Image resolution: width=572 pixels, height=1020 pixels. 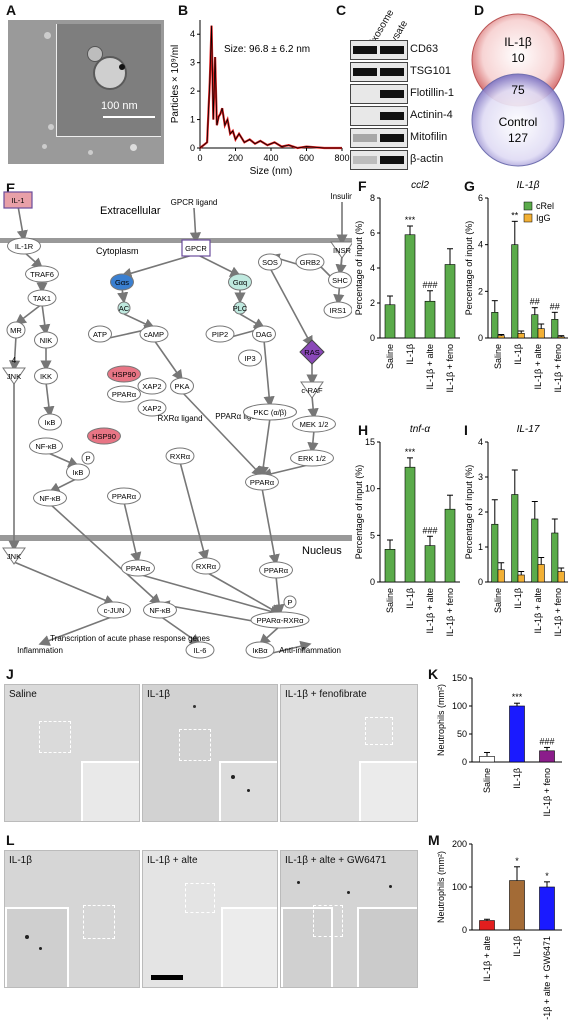 I want to click on pathway-node-gas, so click(x=122, y=282).